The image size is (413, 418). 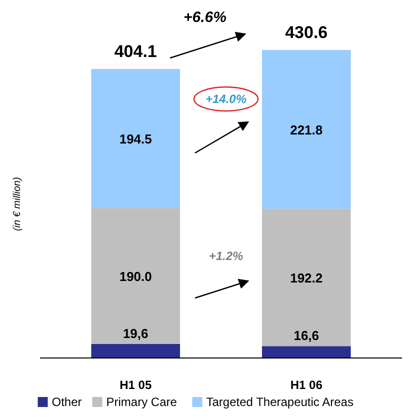 What do you see at coordinates (226, 256) in the screenshot?
I see `annotation: +1.2%` at bounding box center [226, 256].